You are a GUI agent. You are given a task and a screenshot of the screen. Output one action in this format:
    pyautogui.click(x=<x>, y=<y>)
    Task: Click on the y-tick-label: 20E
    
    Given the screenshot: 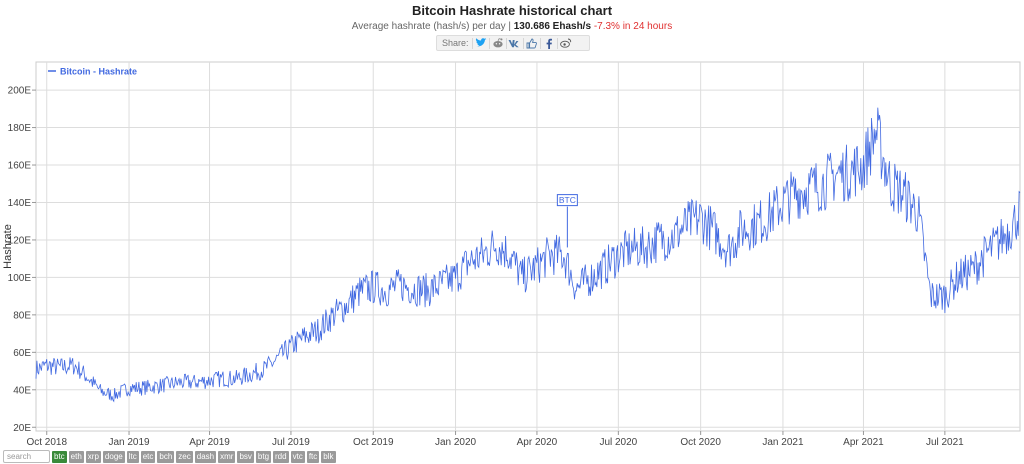 What is the action you would take?
    pyautogui.click(x=22, y=428)
    